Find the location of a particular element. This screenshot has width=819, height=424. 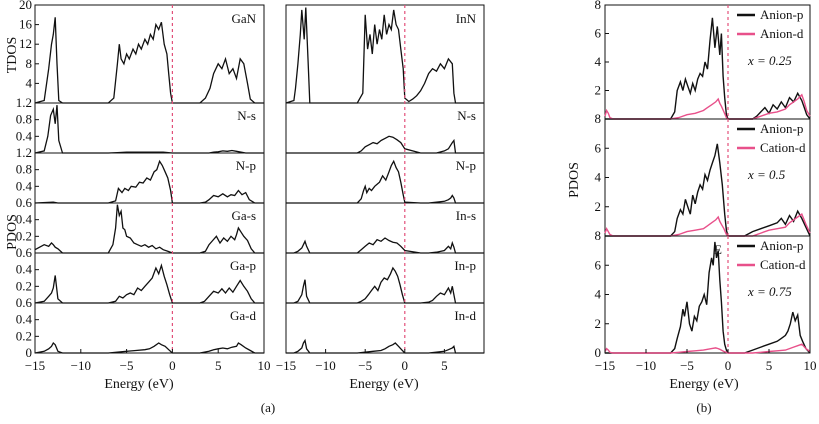

ytick-label-3-0: 0.6 is located at coordinates (24, 202).